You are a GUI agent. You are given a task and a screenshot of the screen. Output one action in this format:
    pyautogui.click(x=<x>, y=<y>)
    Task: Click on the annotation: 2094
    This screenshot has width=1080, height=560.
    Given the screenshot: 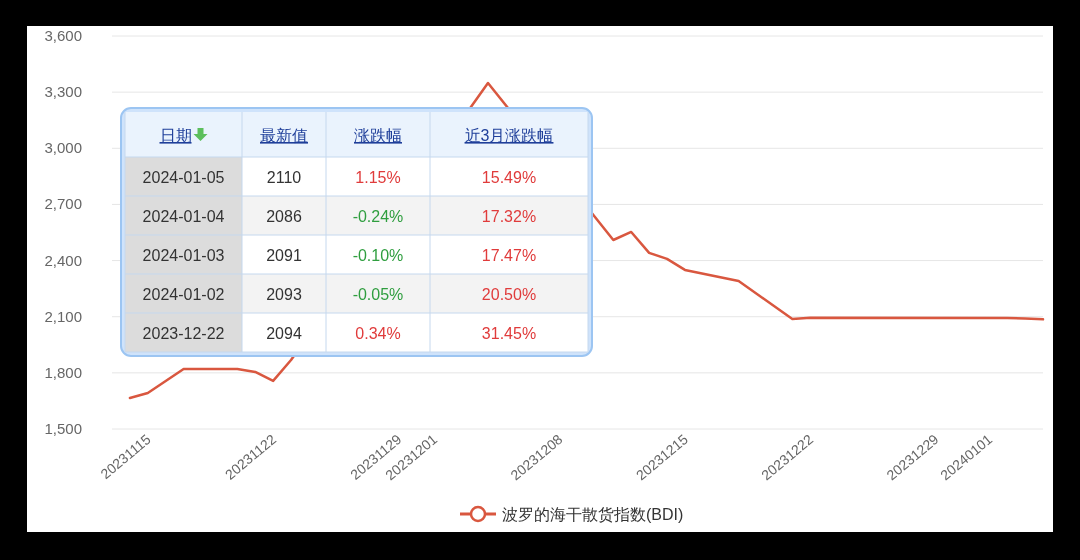 What is the action you would take?
    pyautogui.click(x=284, y=333)
    